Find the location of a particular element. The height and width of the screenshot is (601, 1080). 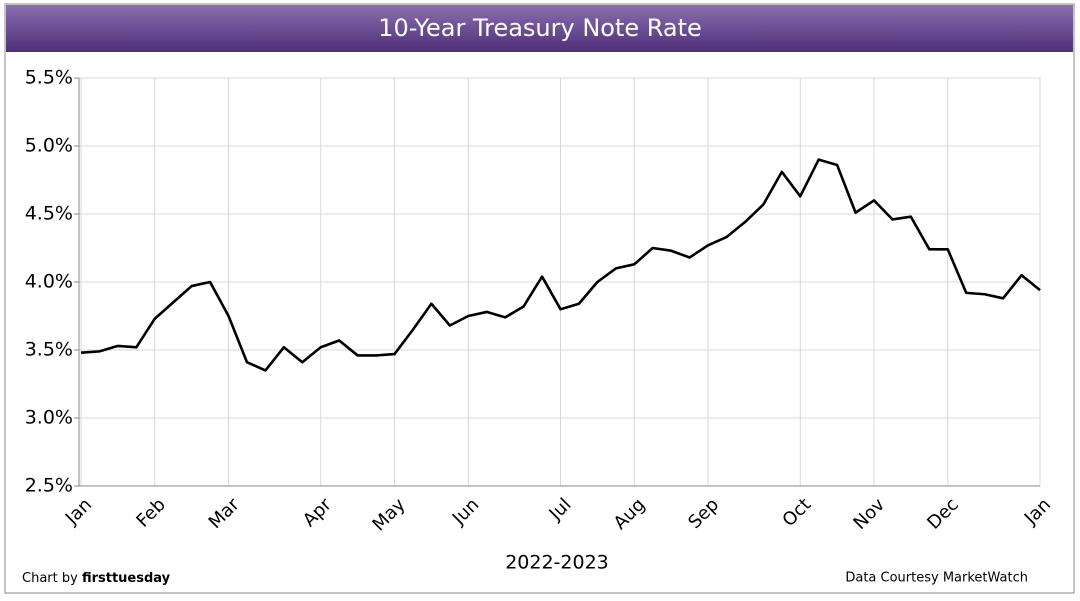

y-tick-label: 2.5% is located at coordinates (49, 486).